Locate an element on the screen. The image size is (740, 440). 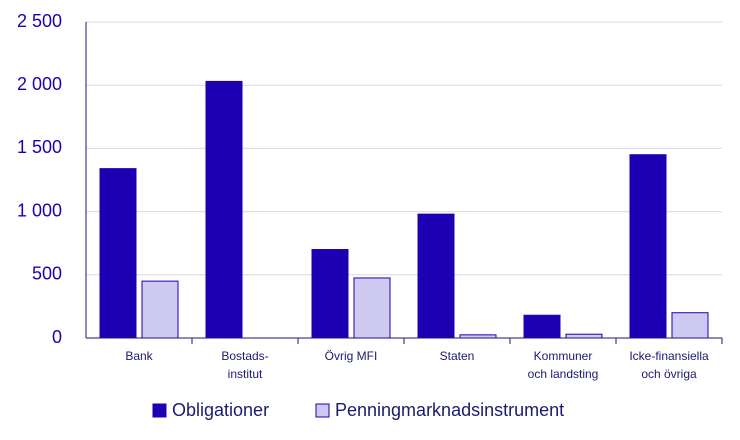
x-tick-label: Staten is located at coordinates (457, 356).